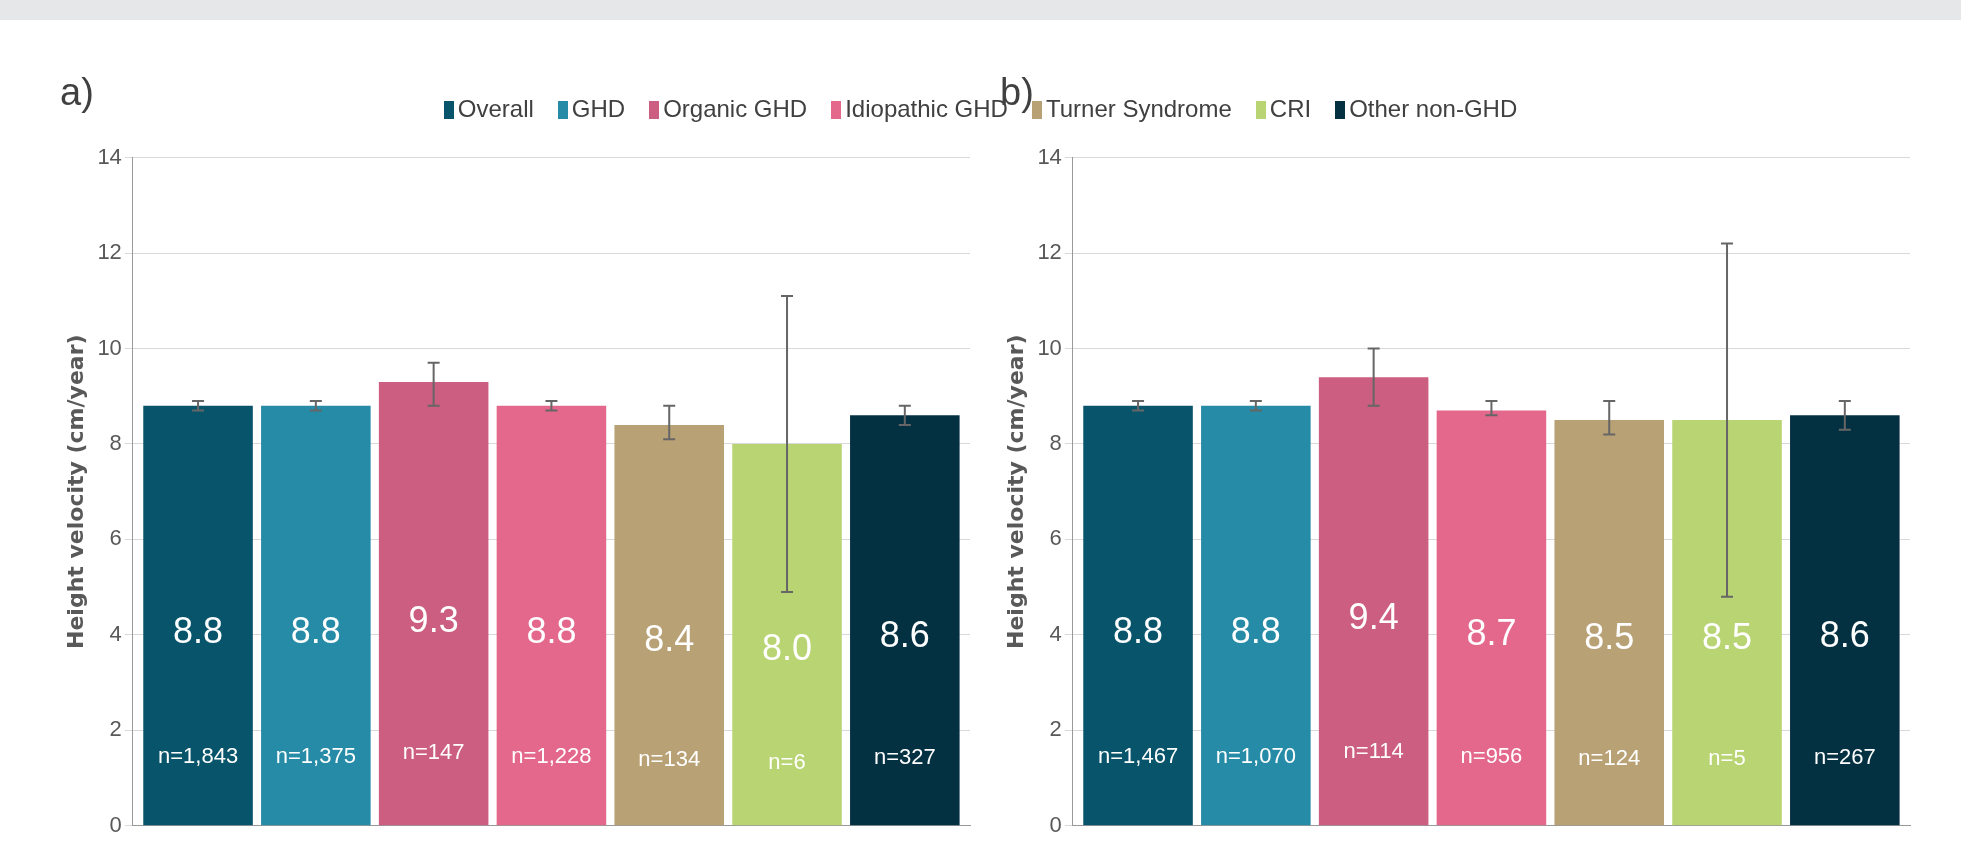 Image resolution: width=1961 pixels, height=842 pixels. Describe the element at coordinates (1433, 109) in the screenshot. I see `legend-label: Other non-GHD` at that location.